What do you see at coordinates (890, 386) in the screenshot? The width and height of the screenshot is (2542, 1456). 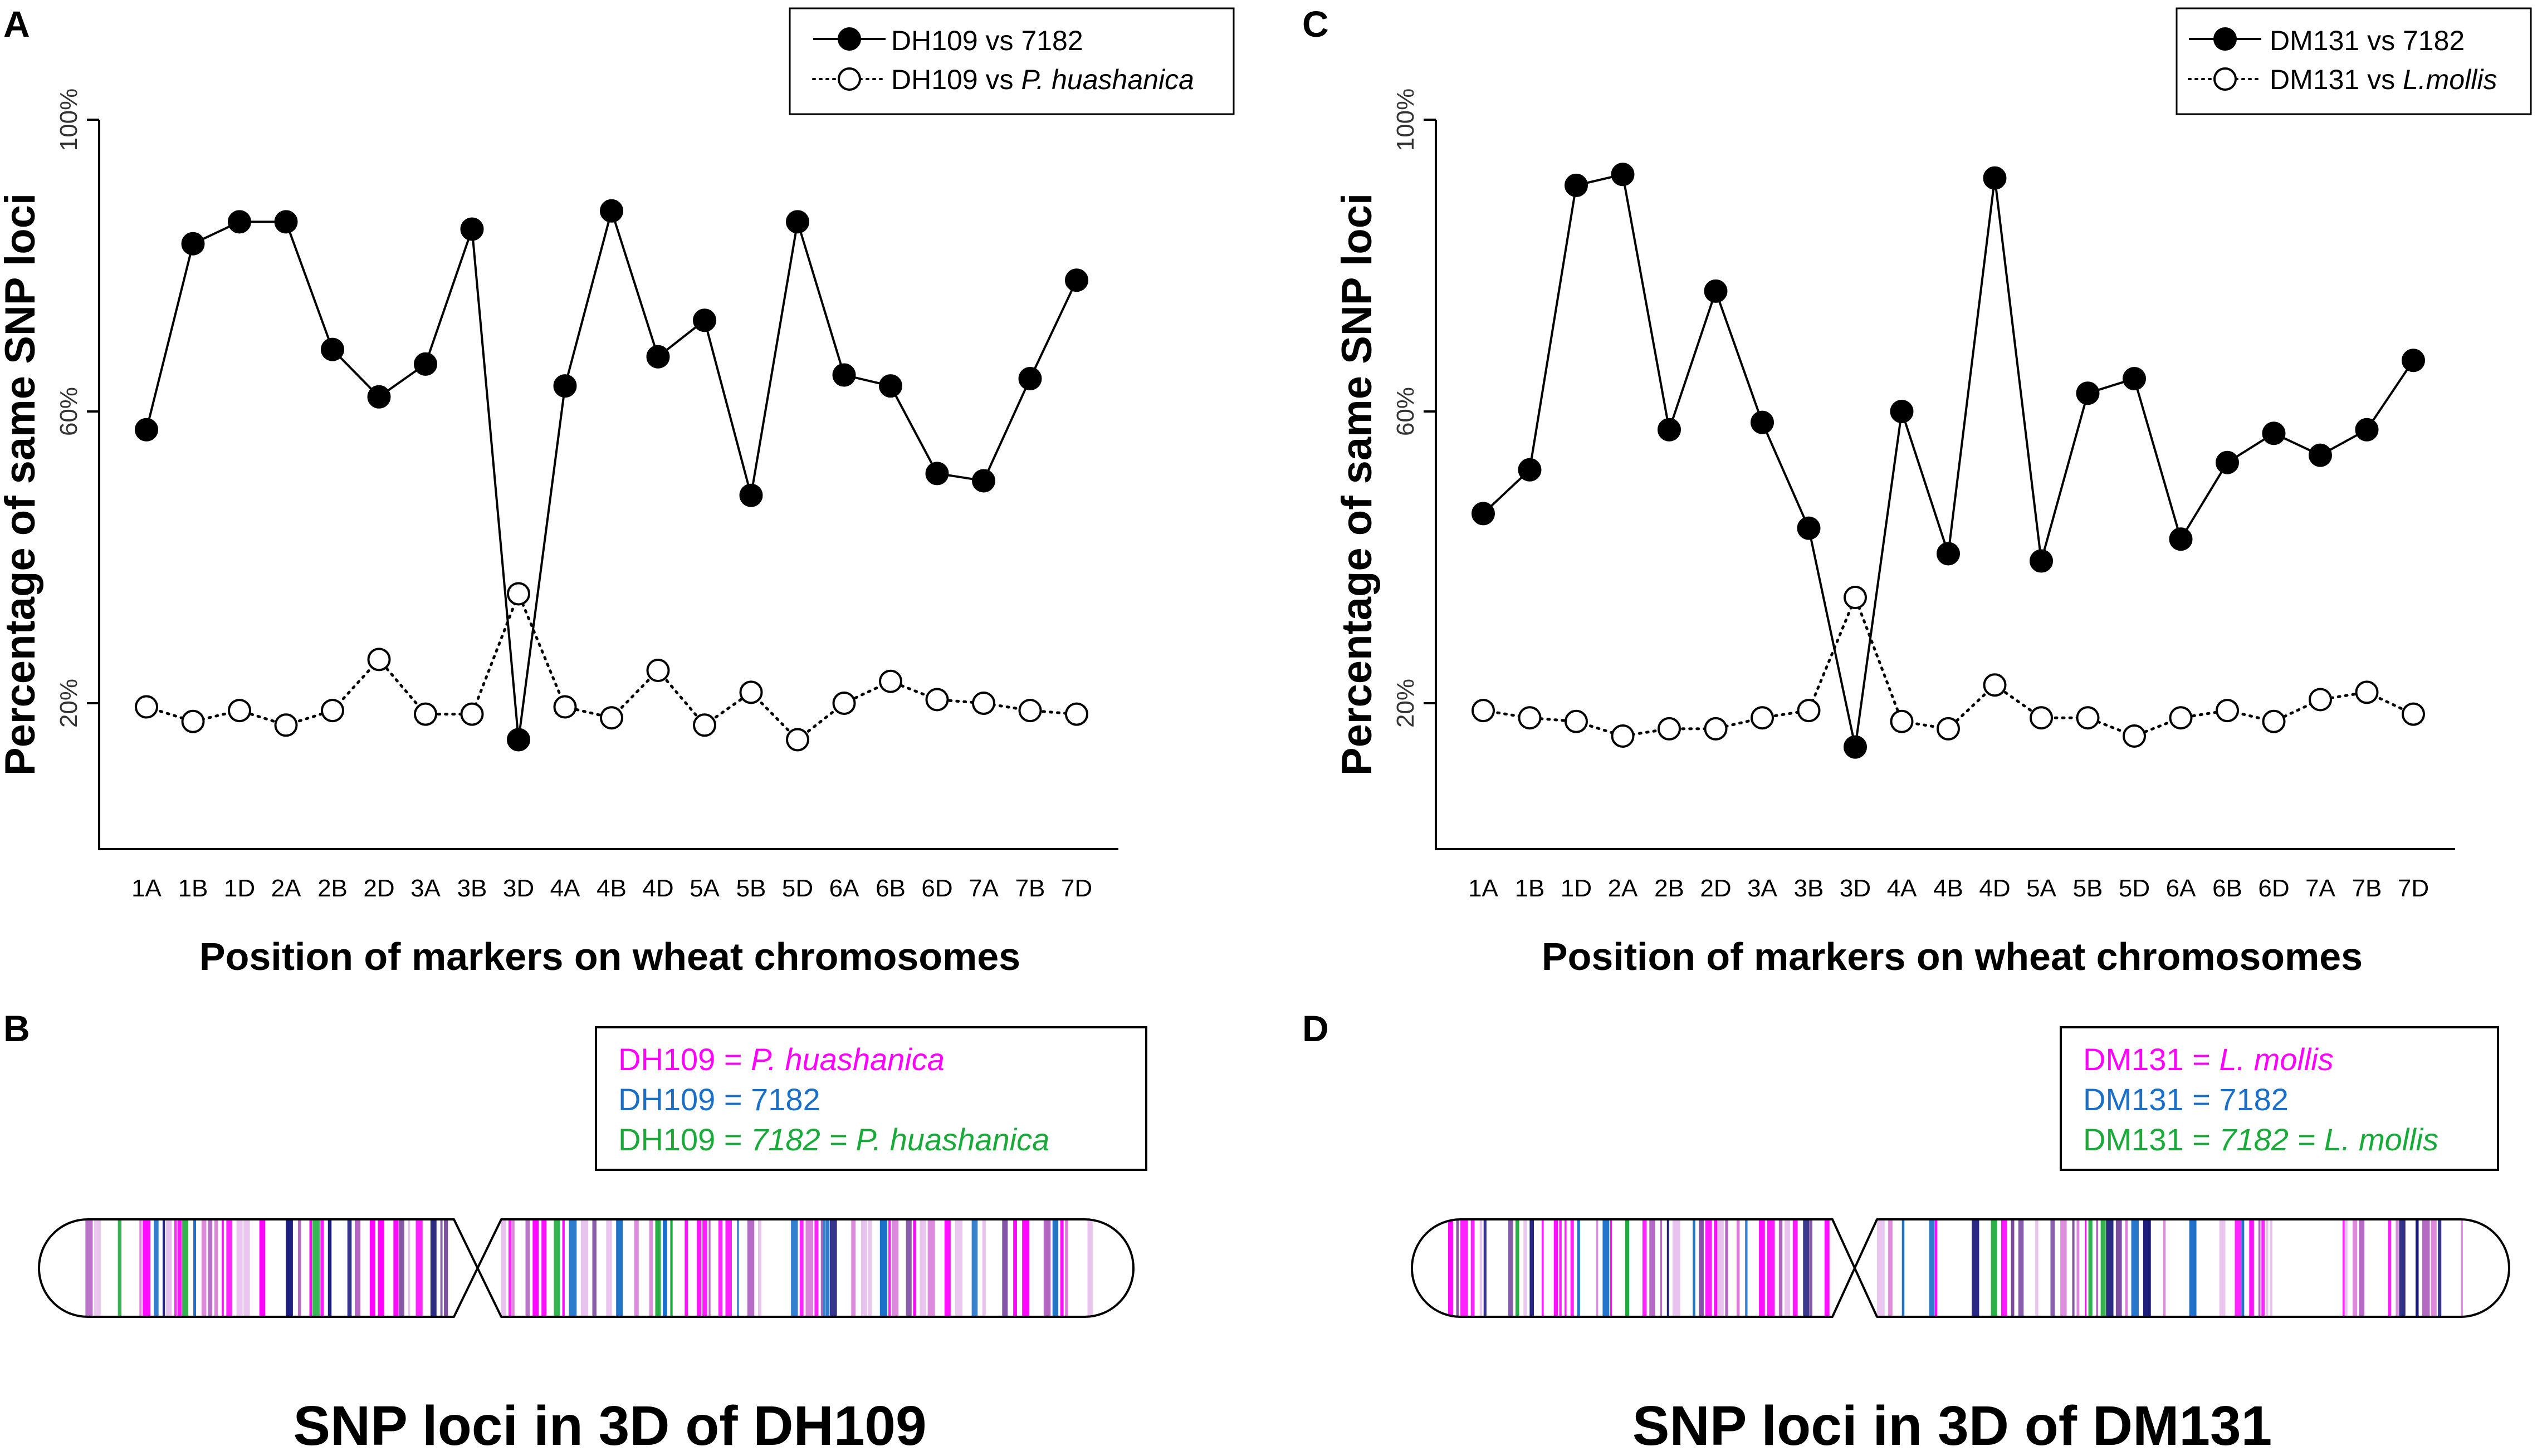 I see `point-0-6B` at bounding box center [890, 386].